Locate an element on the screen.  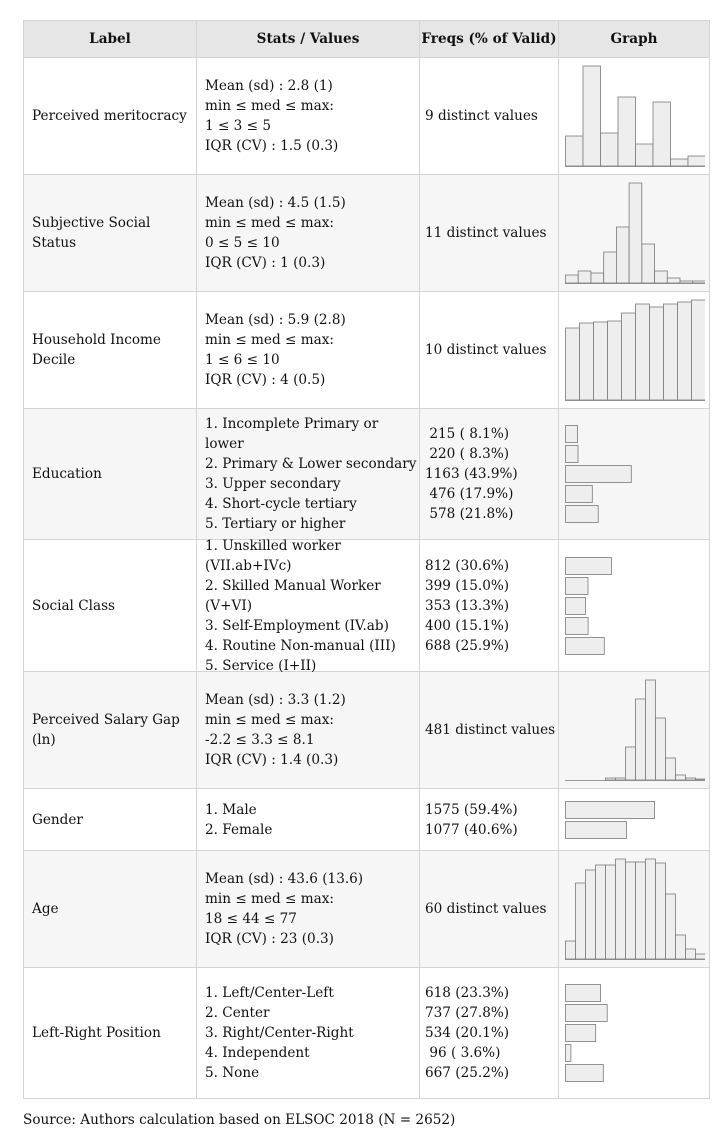
freq-line: 400 (15.1%) is located at coordinates (467, 625).